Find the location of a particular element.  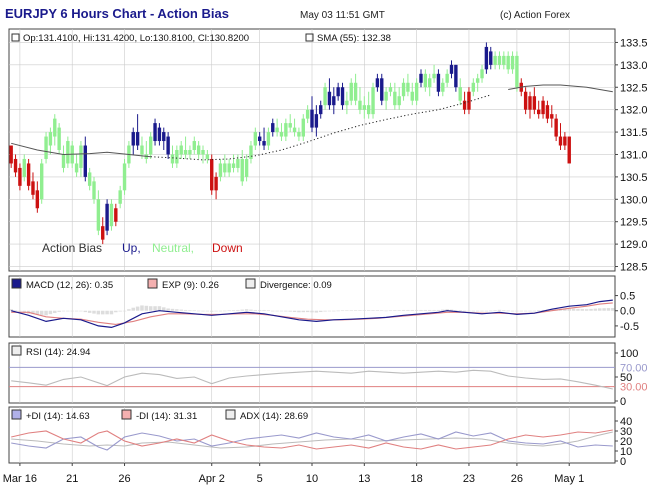

x-tick-label: 5 is located at coordinates (260, 479).